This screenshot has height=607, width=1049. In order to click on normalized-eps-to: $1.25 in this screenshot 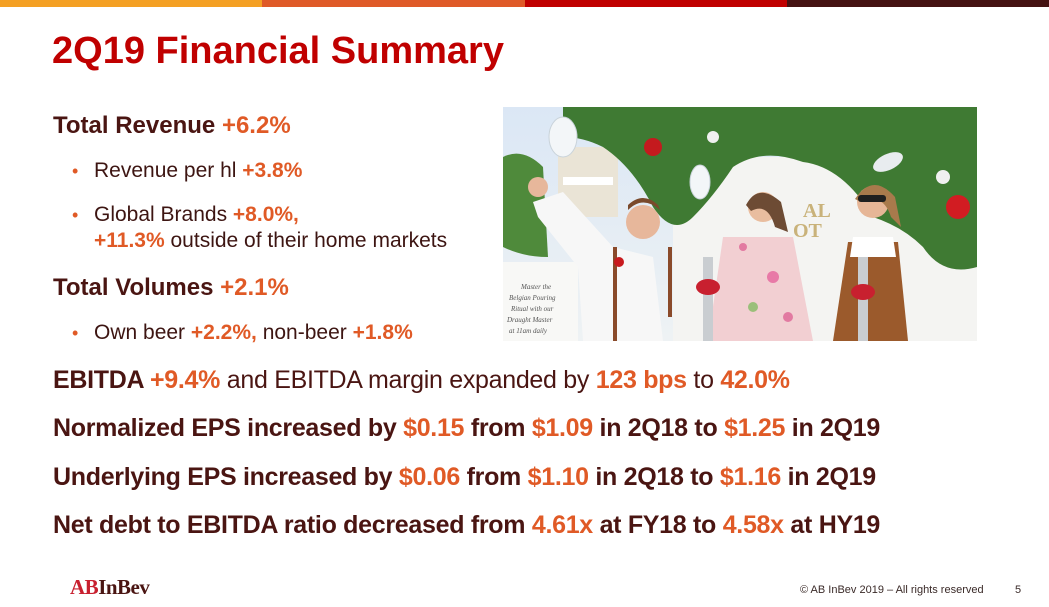, I will do `click(755, 428)`.